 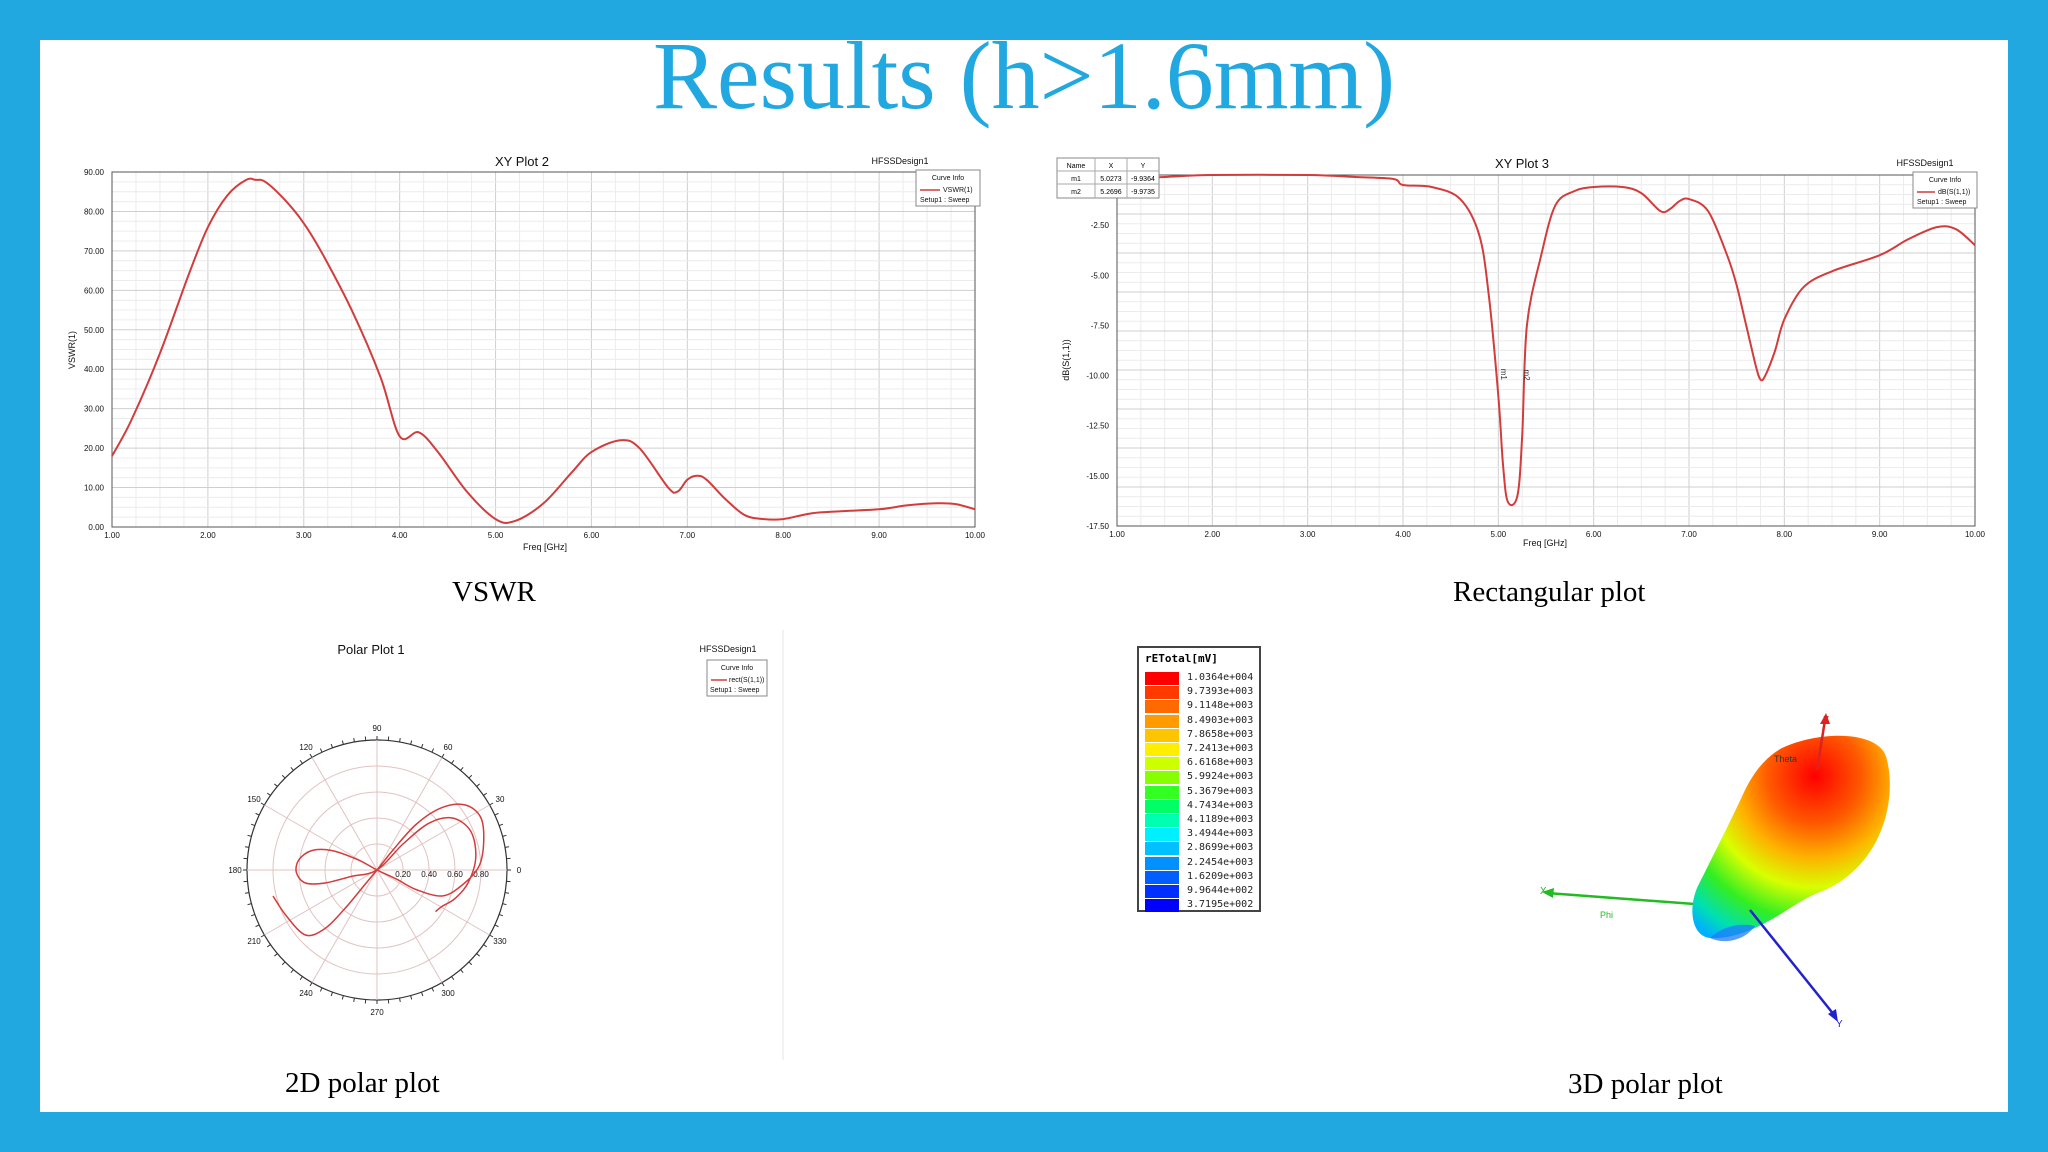 What do you see at coordinates (1945, 190) in the screenshot?
I see `rect-legend: Curve Info dB(S(1,1)) Setup1 : Sweep` at bounding box center [1945, 190].